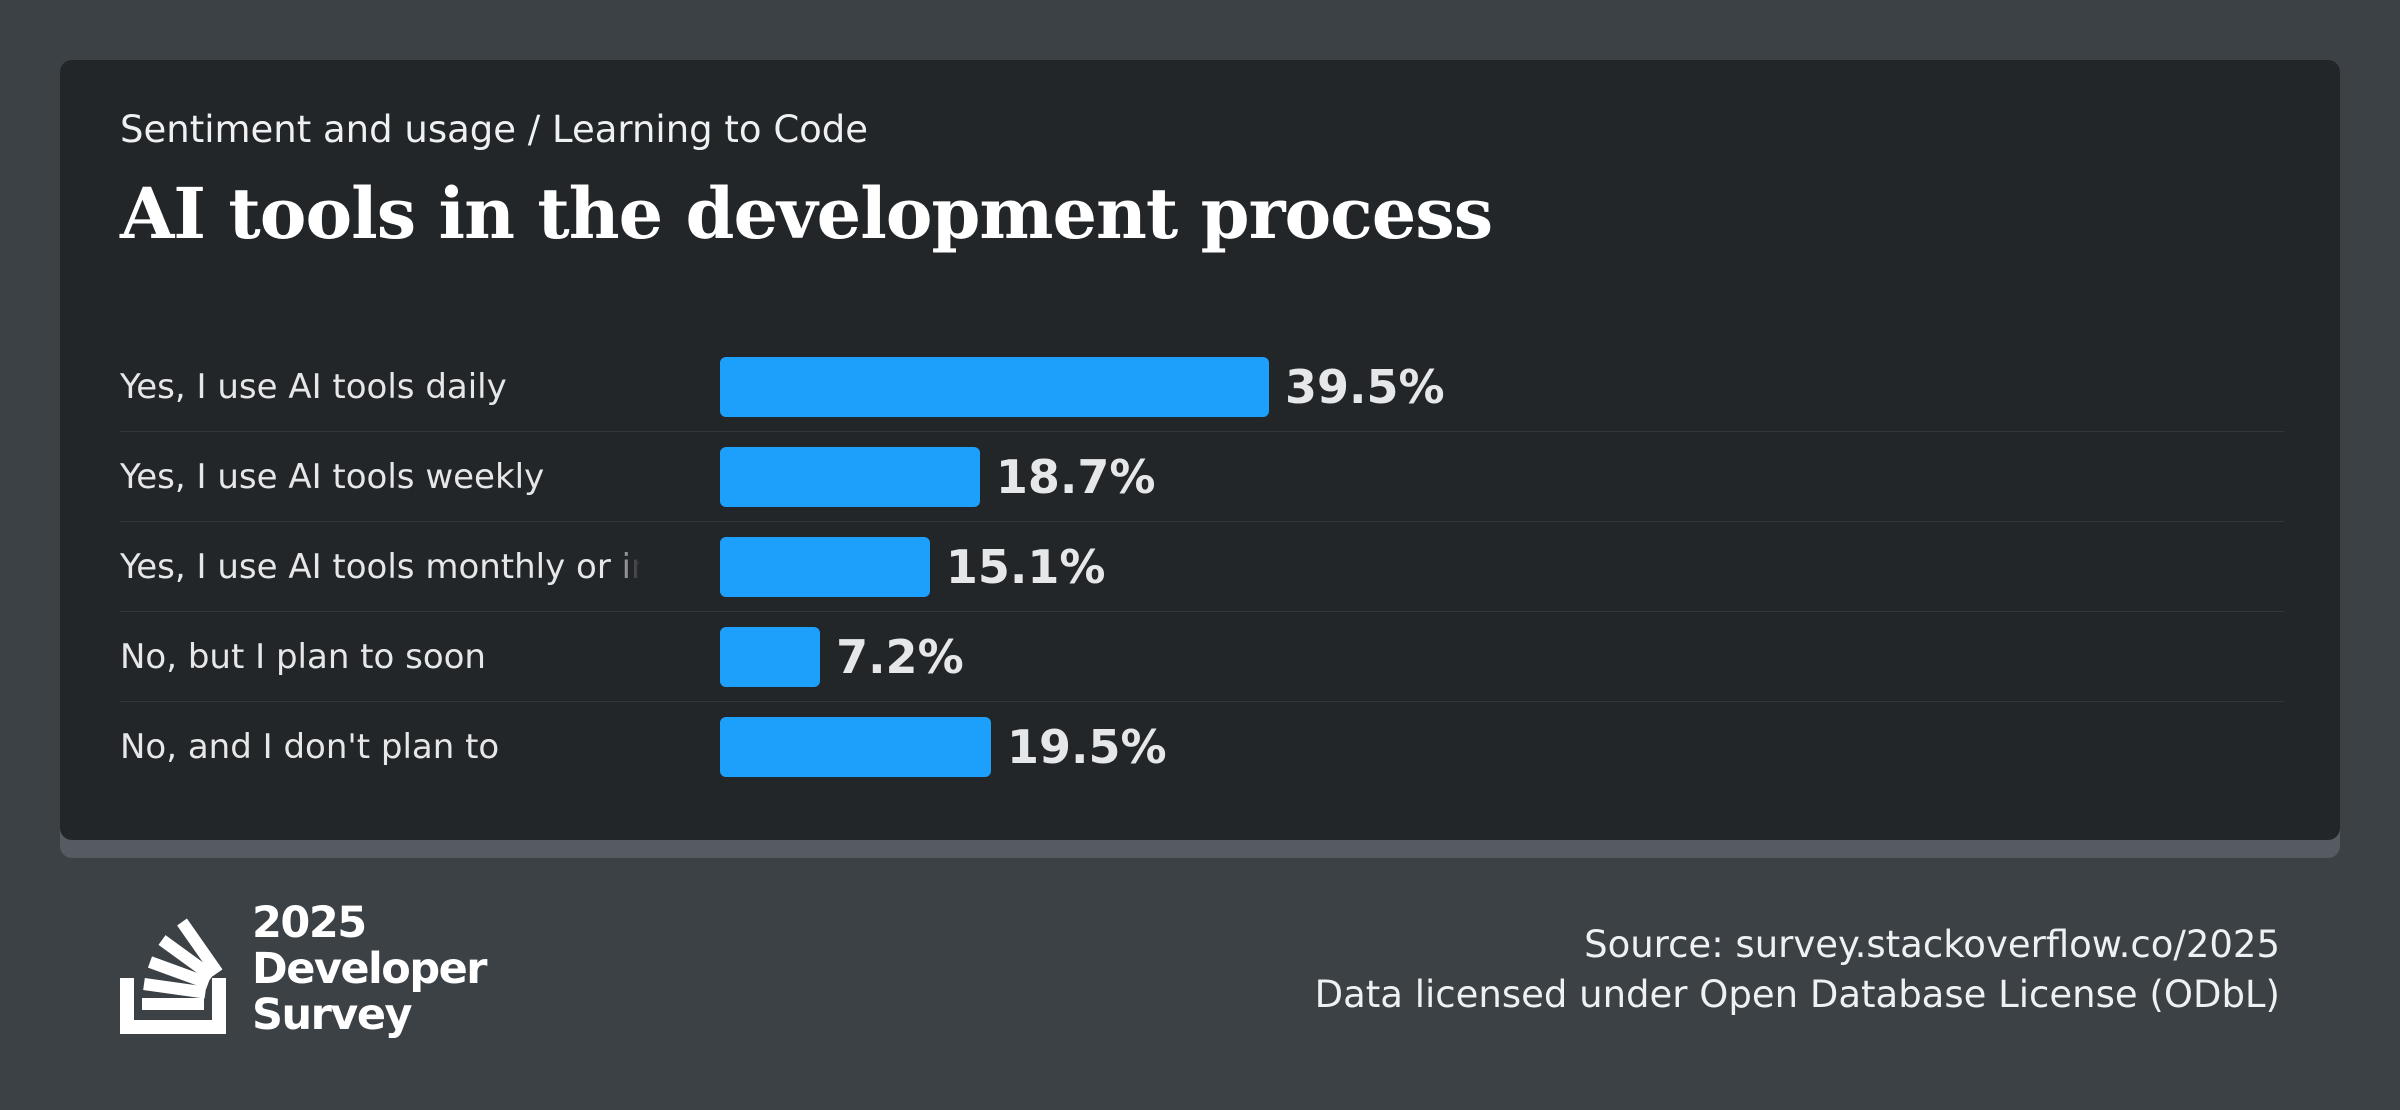  What do you see at coordinates (173, 976) in the screenshot?
I see `stack-overflow-logo-icon` at bounding box center [173, 976].